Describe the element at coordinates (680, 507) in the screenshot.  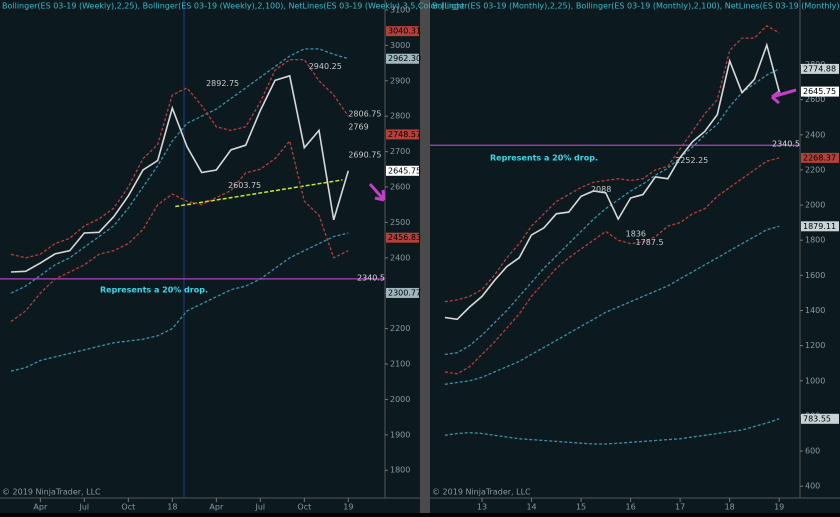
I see `x-tick-label: 17` at that location.